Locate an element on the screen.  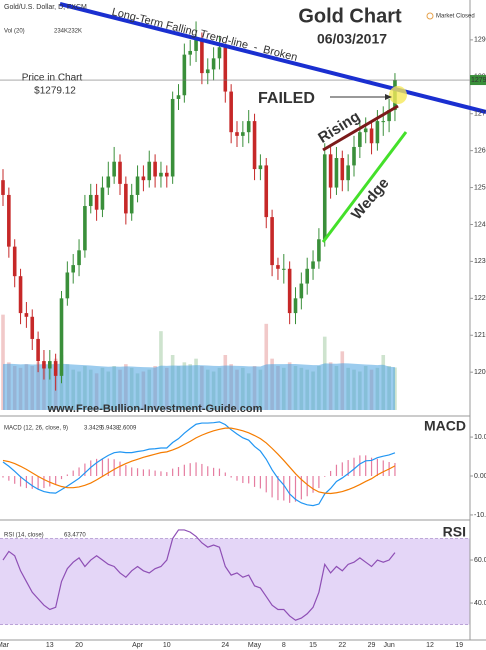
highlight-circle is located at coordinates (398, 95).